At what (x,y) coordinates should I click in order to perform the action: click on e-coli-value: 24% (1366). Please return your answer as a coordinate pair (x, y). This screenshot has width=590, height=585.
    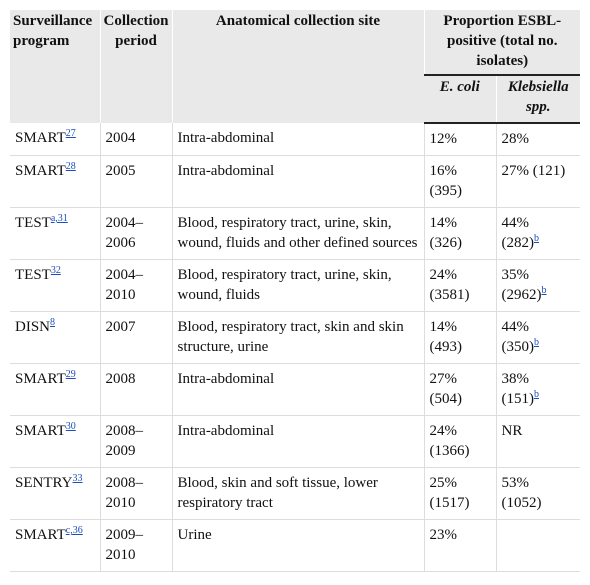
    Looking at the image, I should click on (449, 441).